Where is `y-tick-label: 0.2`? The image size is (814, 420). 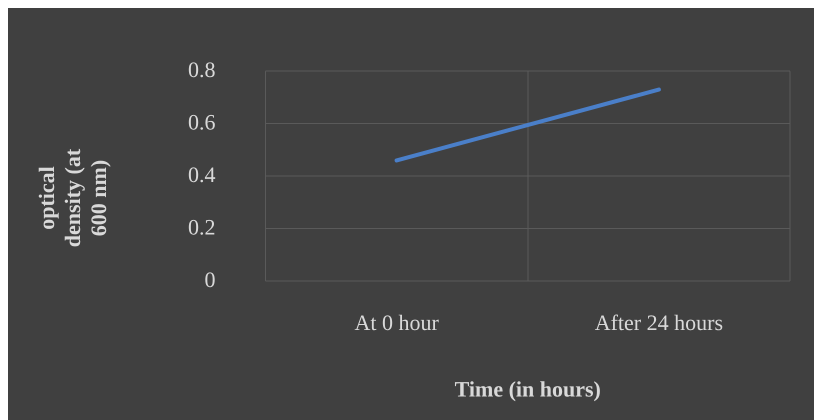 y-tick-label: 0.2 is located at coordinates (202, 227).